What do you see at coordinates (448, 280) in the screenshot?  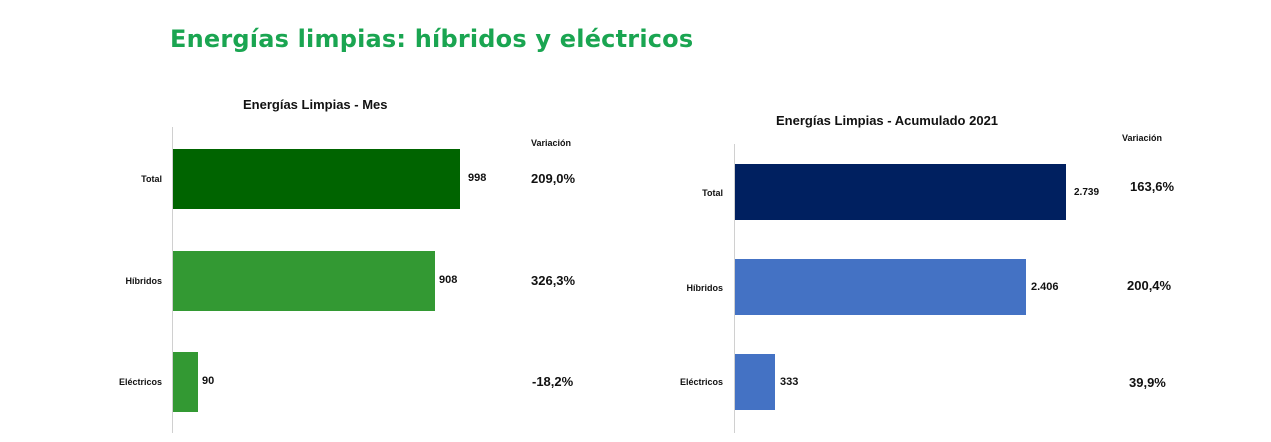 I see `value-label: 908` at bounding box center [448, 280].